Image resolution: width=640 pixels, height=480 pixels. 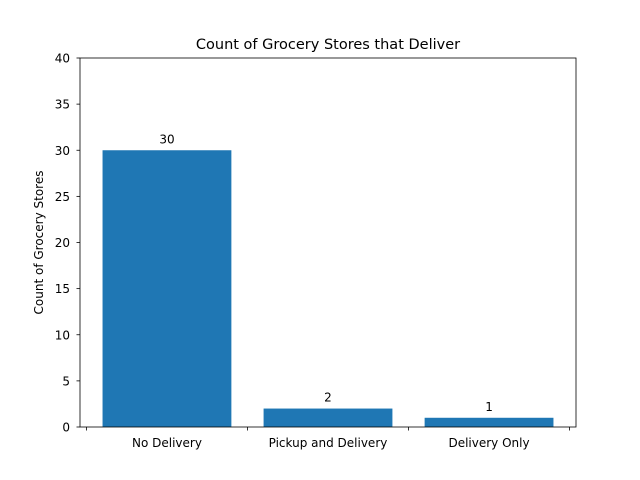 I want to click on y-axis-ticks: 0 5 10 15 20 25 30 35 40, so click(x=67, y=243).